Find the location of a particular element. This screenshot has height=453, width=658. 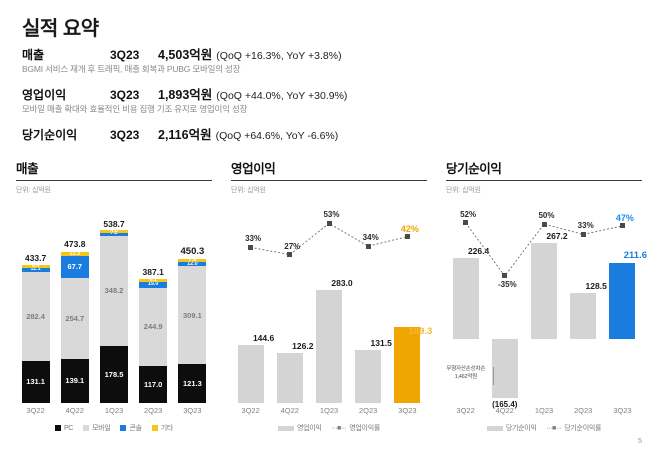

bar-segment-etc: 7.9 is located at coordinates (192, 260).